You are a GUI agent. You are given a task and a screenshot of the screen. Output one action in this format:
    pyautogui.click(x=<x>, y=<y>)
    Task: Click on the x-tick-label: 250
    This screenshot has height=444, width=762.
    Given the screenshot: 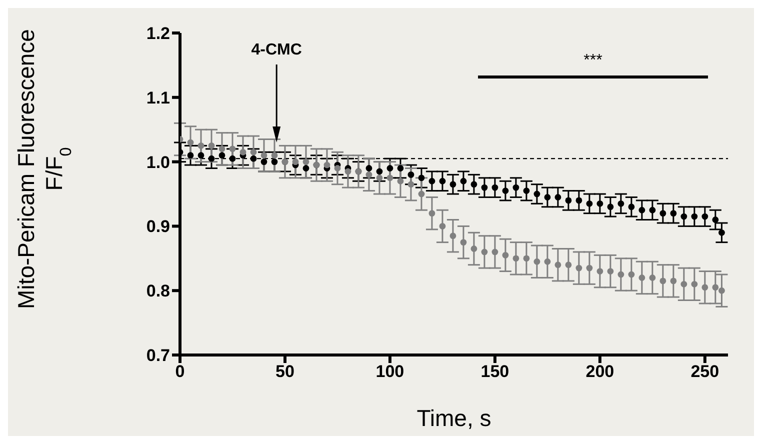 What is the action you would take?
    pyautogui.click(x=705, y=372)
    